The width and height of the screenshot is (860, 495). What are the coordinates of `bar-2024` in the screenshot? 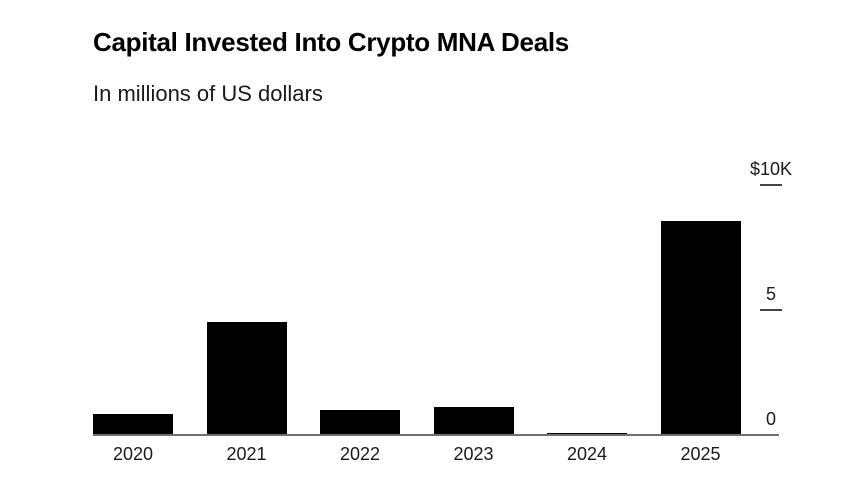 It's located at (587, 433).